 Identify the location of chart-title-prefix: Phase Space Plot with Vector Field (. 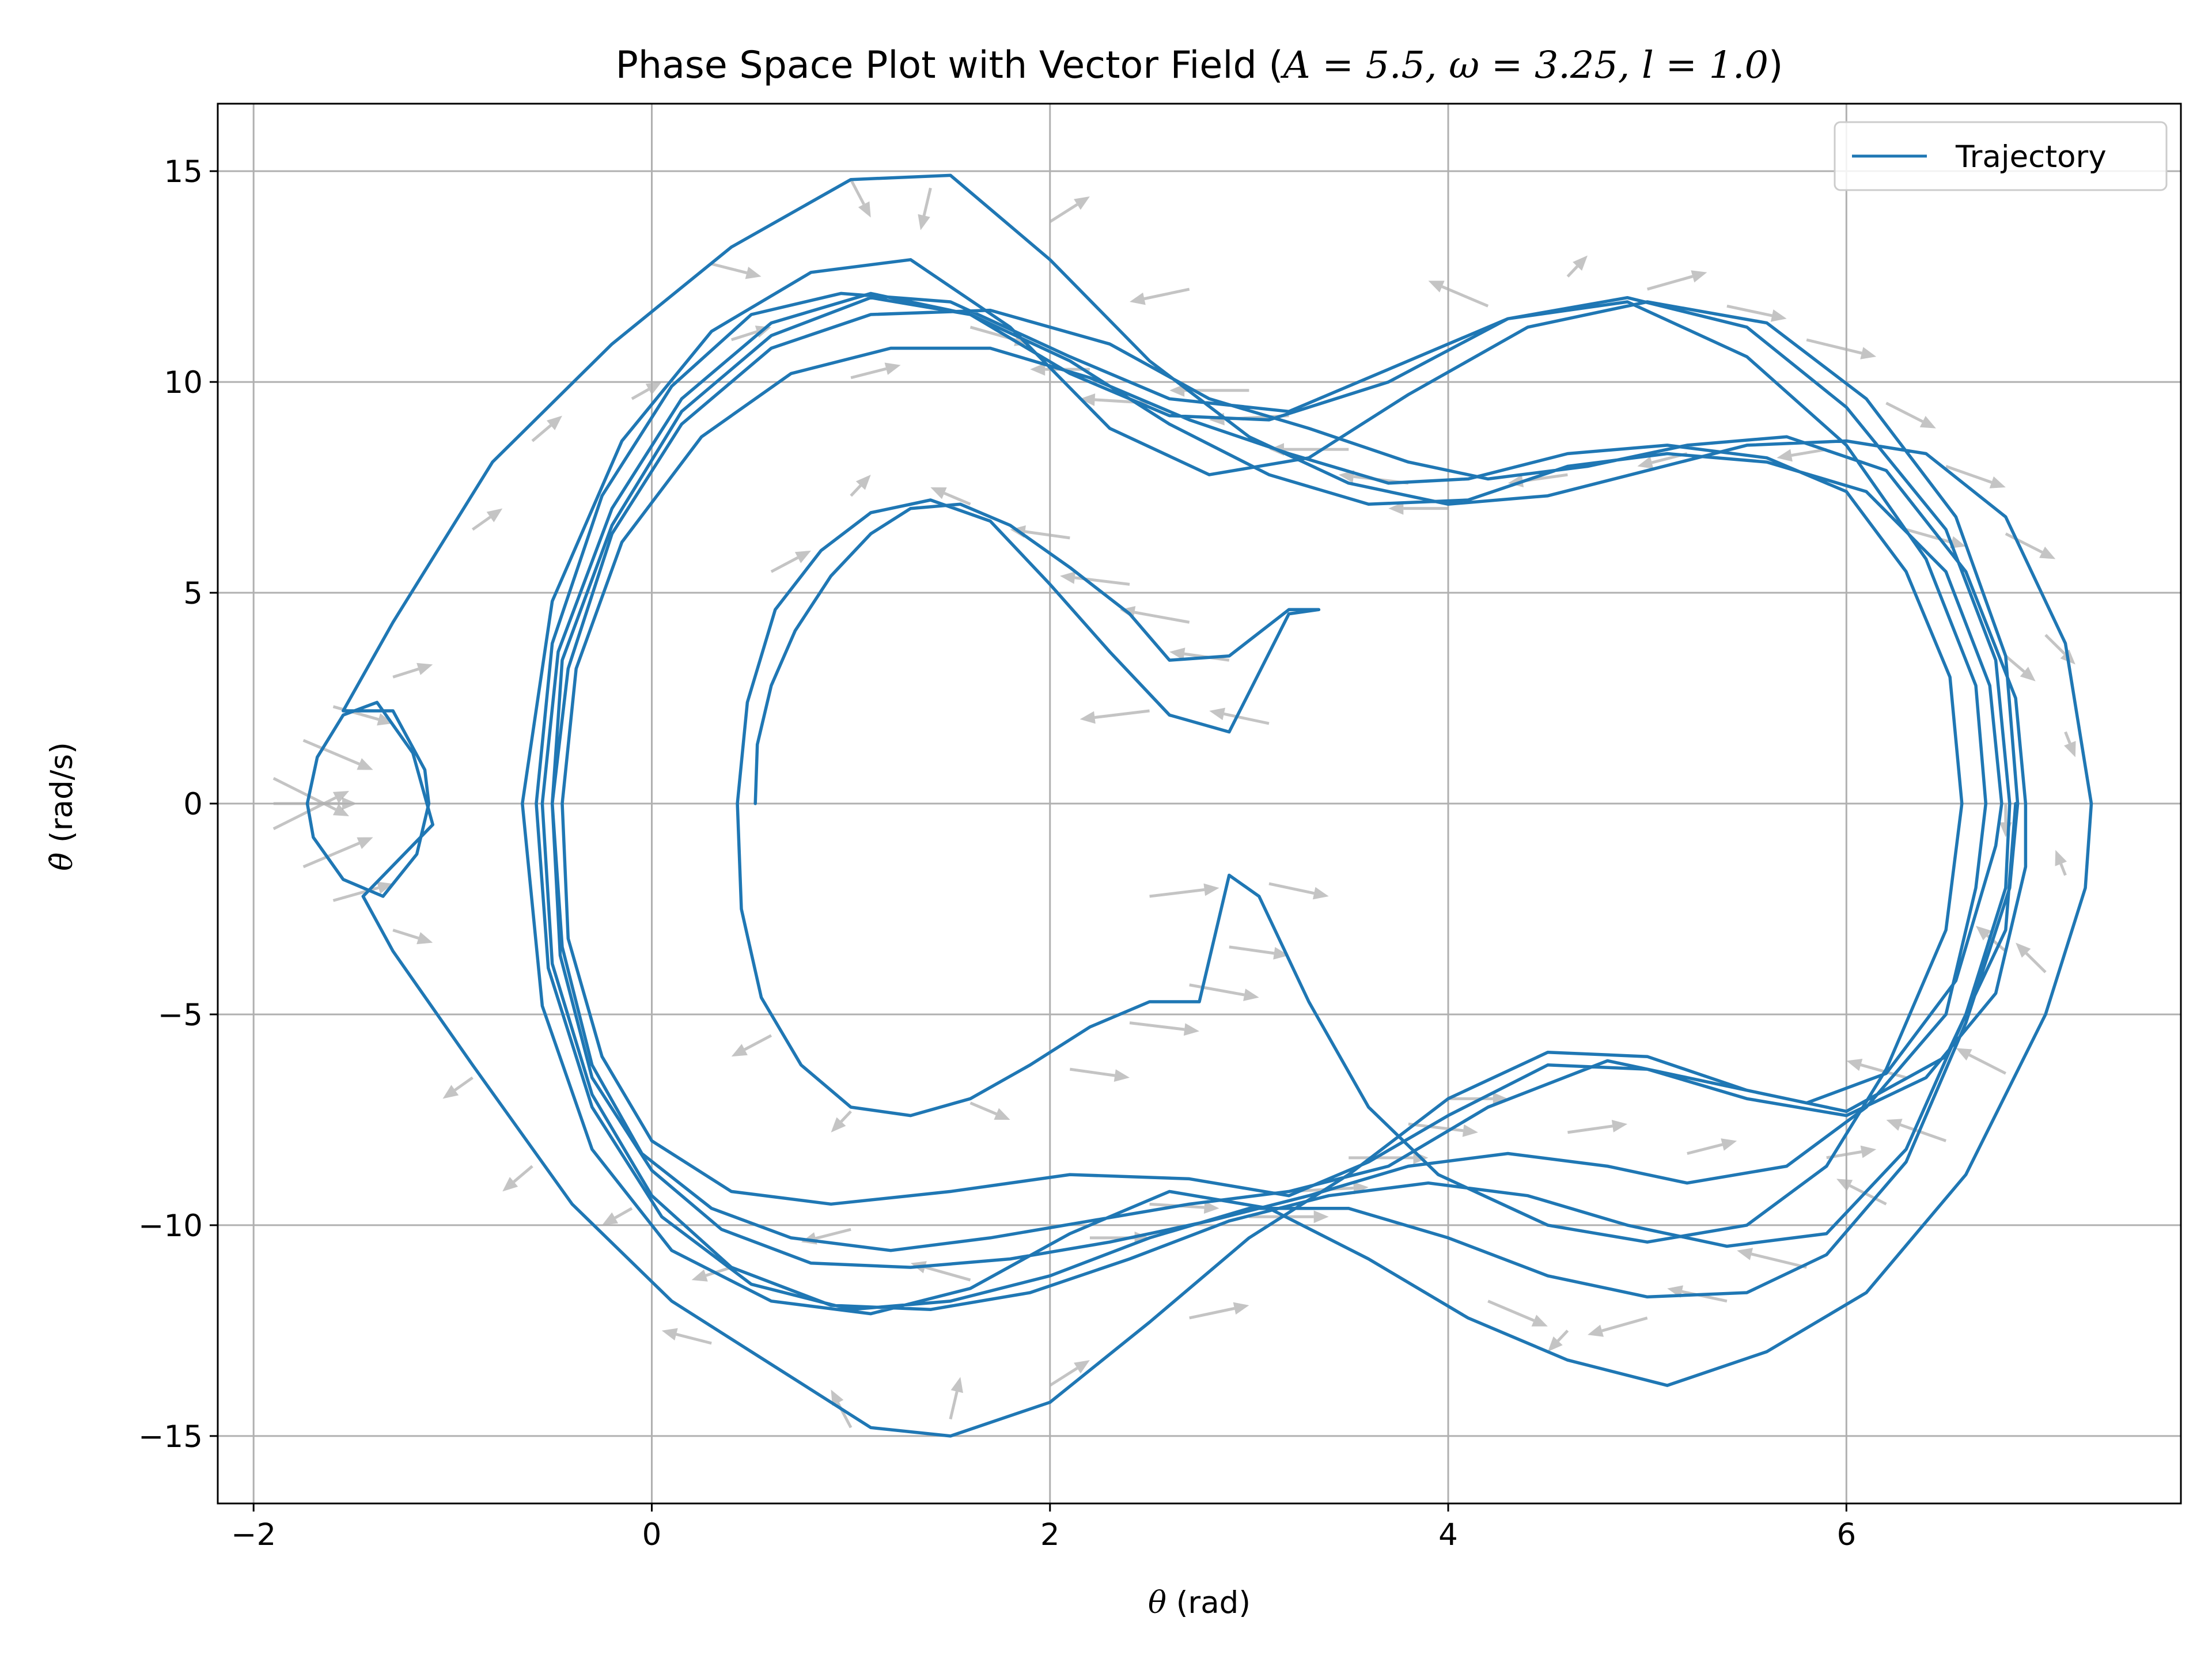
(949, 65).